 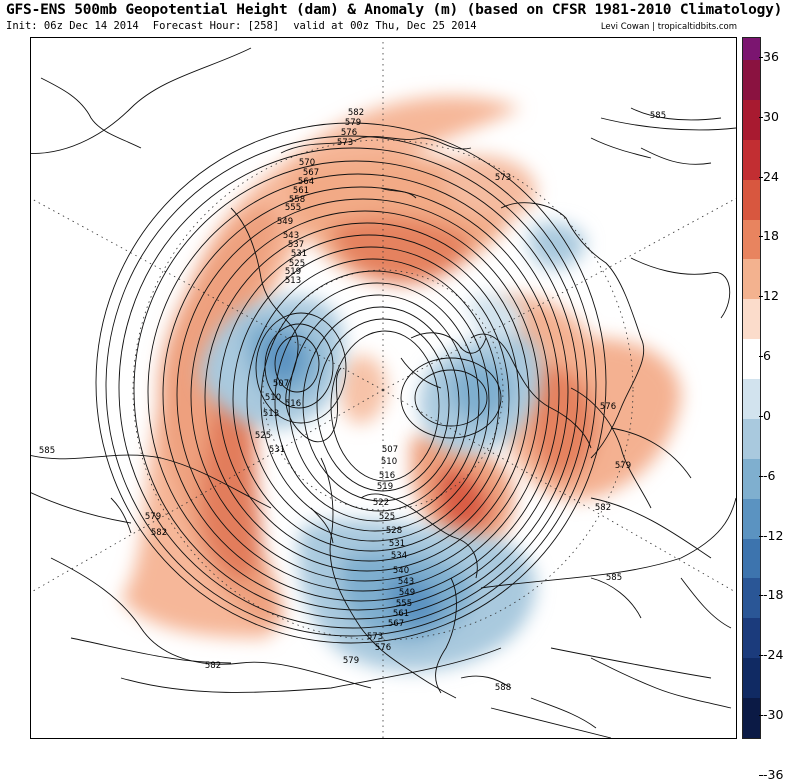 What do you see at coordinates (381, 503) in the screenshot?
I see `contour-label: 522` at bounding box center [381, 503].